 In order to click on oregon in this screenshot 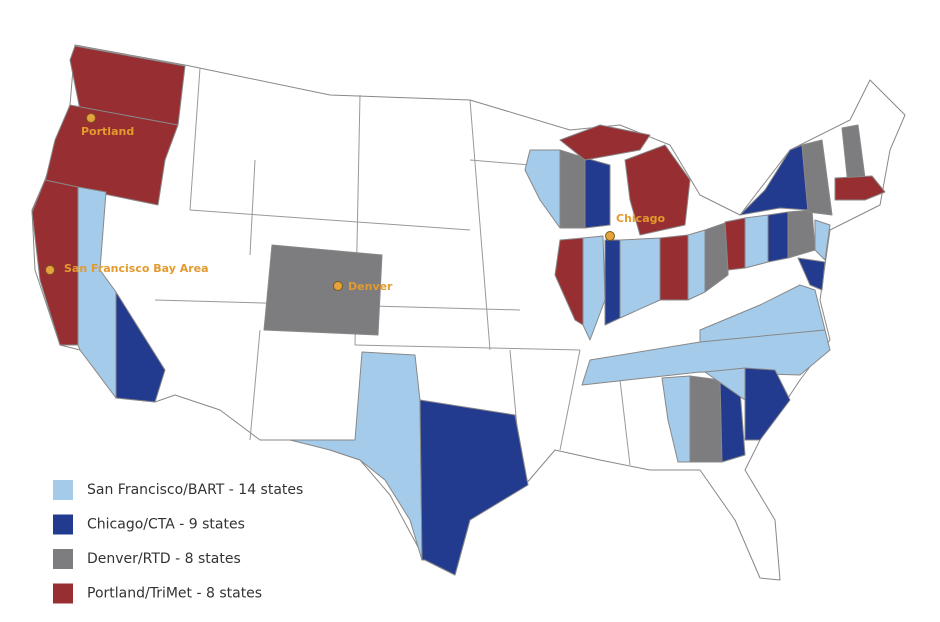, I will do `click(111, 155)`.